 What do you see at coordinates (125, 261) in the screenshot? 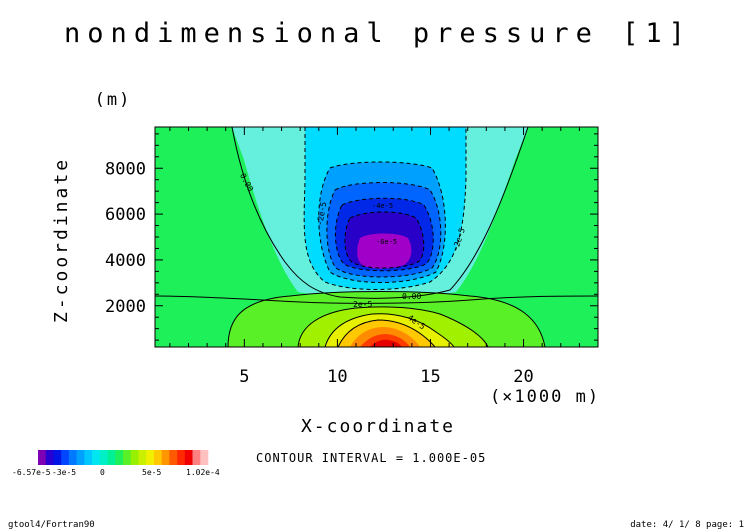
I see `y-tick-label: 4000` at bounding box center [125, 261].